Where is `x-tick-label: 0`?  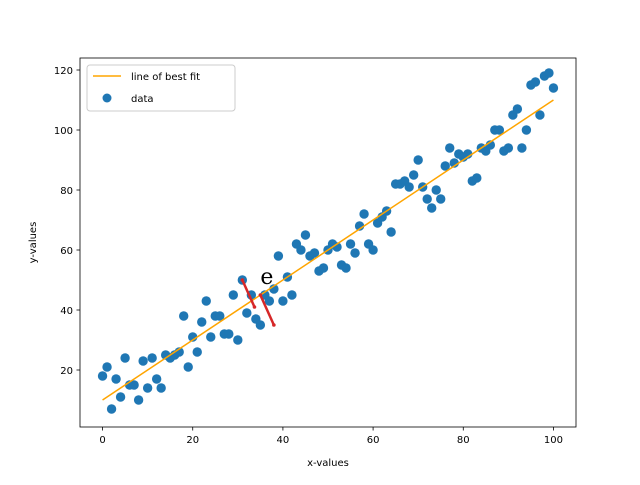 x-tick-label: 0 is located at coordinates (102, 440).